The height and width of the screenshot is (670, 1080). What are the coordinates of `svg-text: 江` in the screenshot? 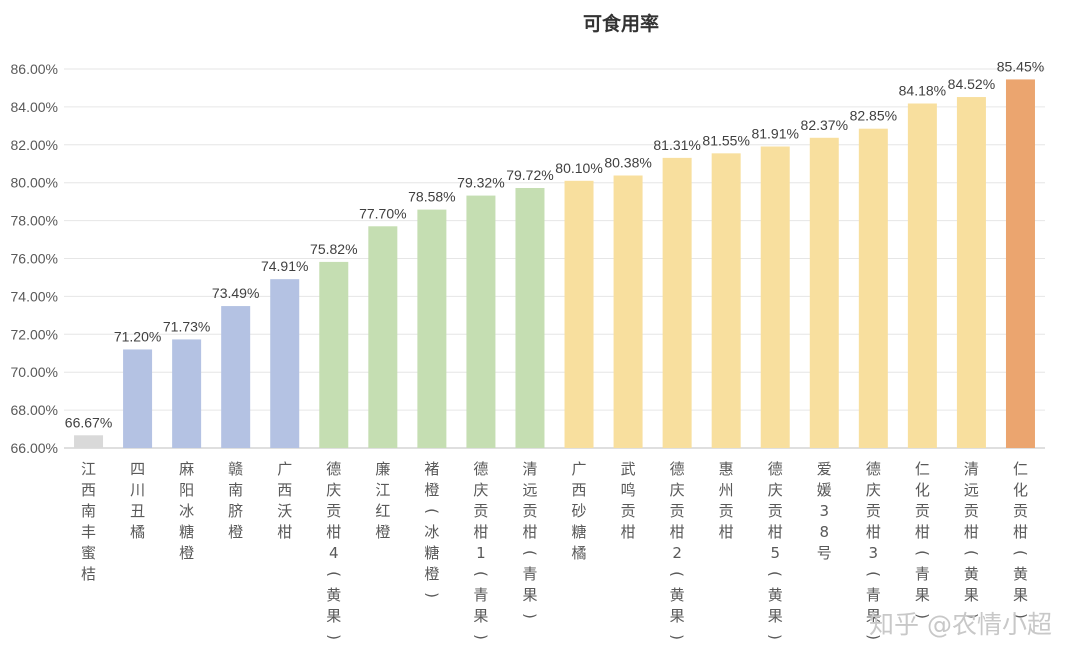 It's located at (88, 469).